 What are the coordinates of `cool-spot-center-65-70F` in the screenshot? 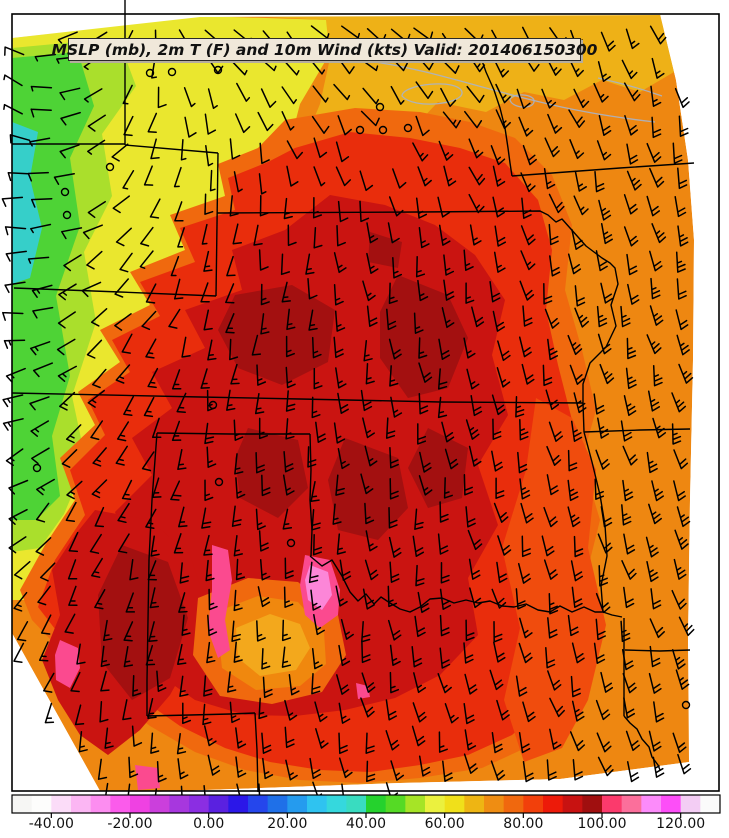 It's located at (273, 645).